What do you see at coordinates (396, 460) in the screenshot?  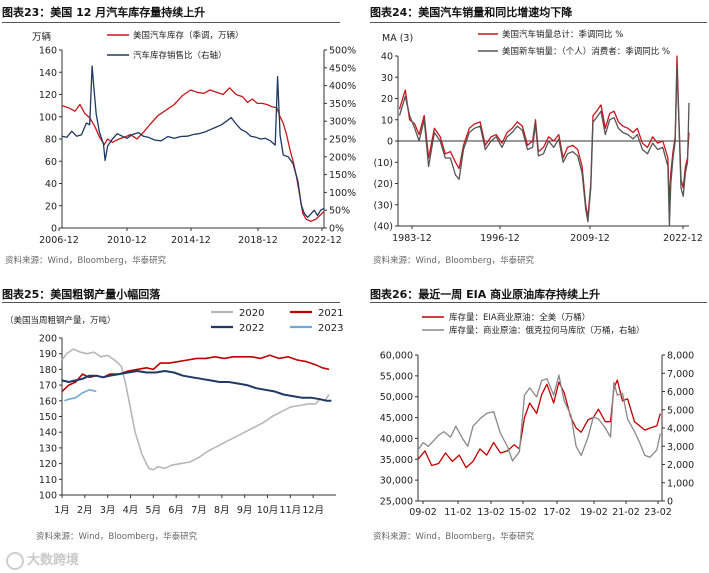 I see `c4-ytick-label: 35,000` at bounding box center [396, 460].